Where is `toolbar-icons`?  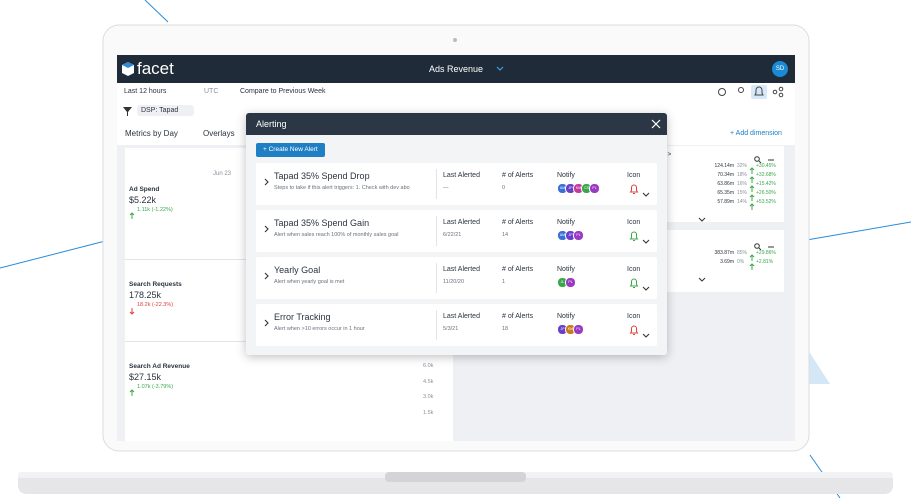
toolbar-icons is located at coordinates (751, 92).